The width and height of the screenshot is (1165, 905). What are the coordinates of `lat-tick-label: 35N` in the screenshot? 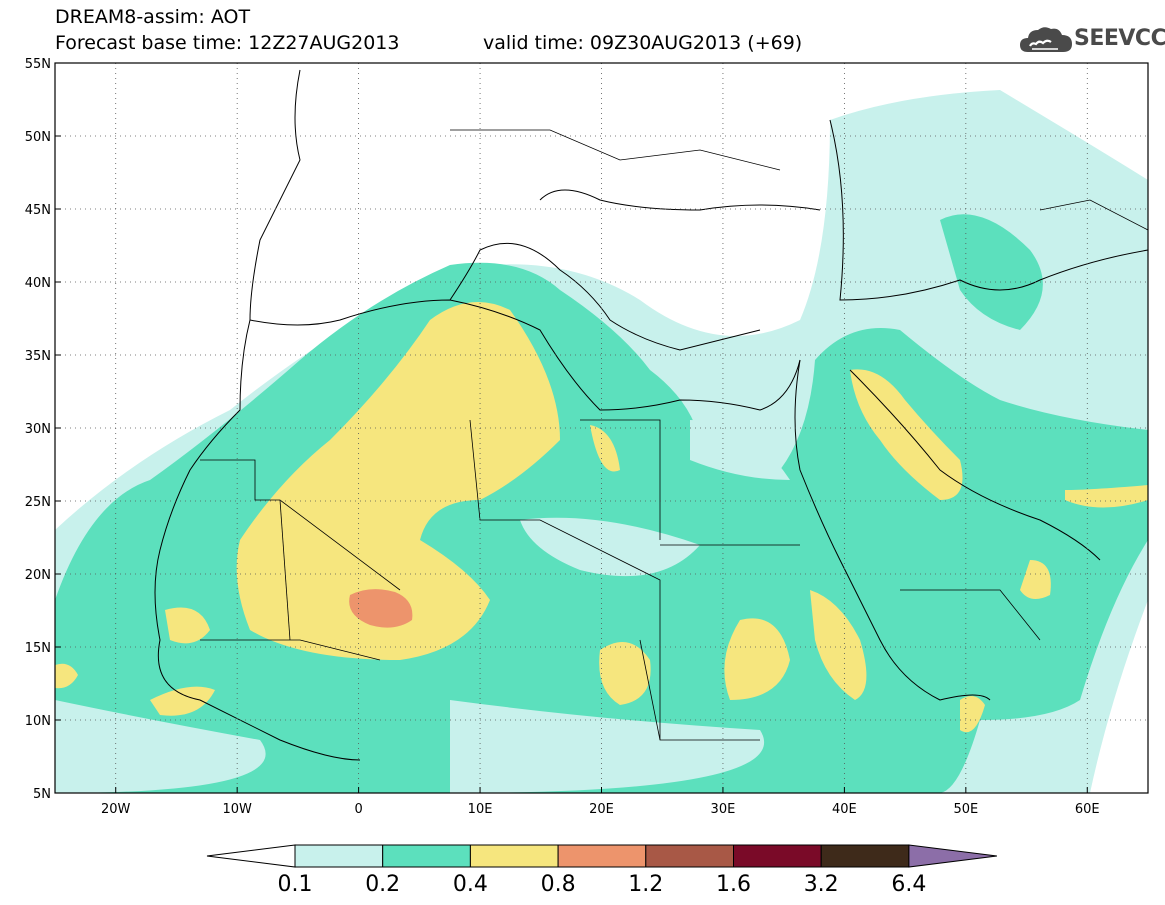 It's located at (38, 356).